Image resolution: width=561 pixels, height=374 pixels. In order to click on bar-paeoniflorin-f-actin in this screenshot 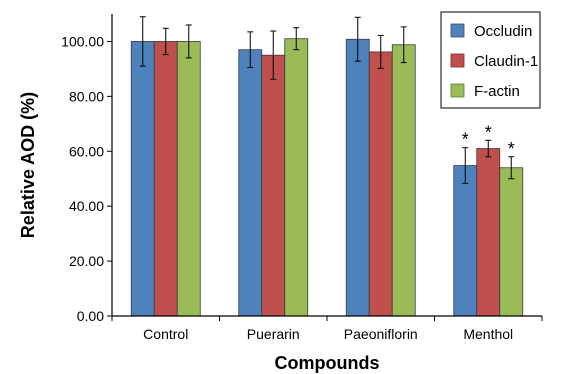, I will do `click(403, 180)`.